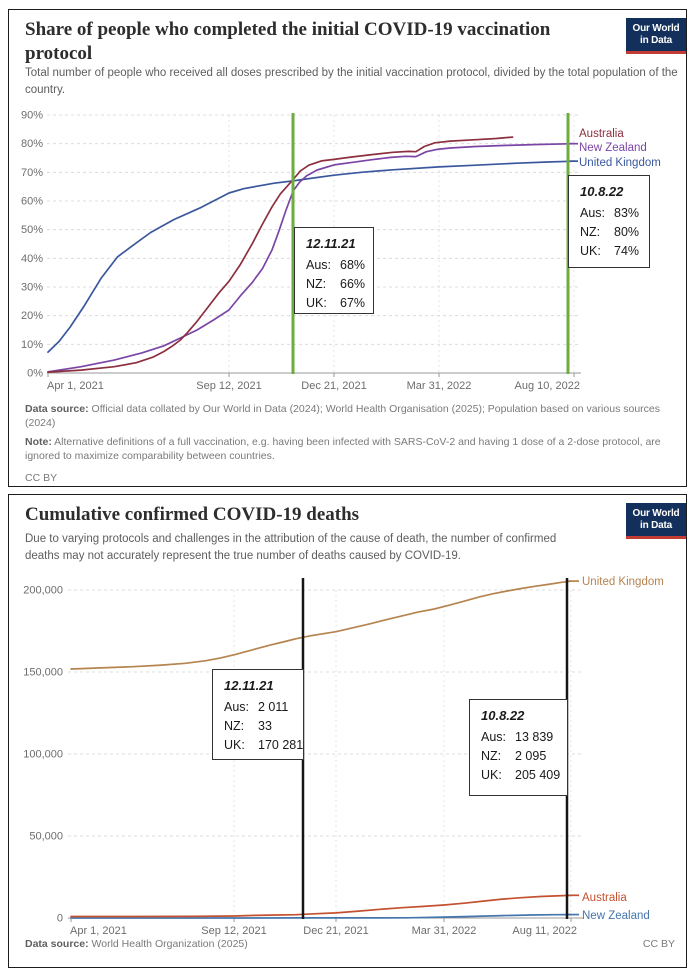 The width and height of the screenshot is (699, 976). Describe the element at coordinates (35, 374) in the screenshot. I see `y-tick-label: 0%` at that location.